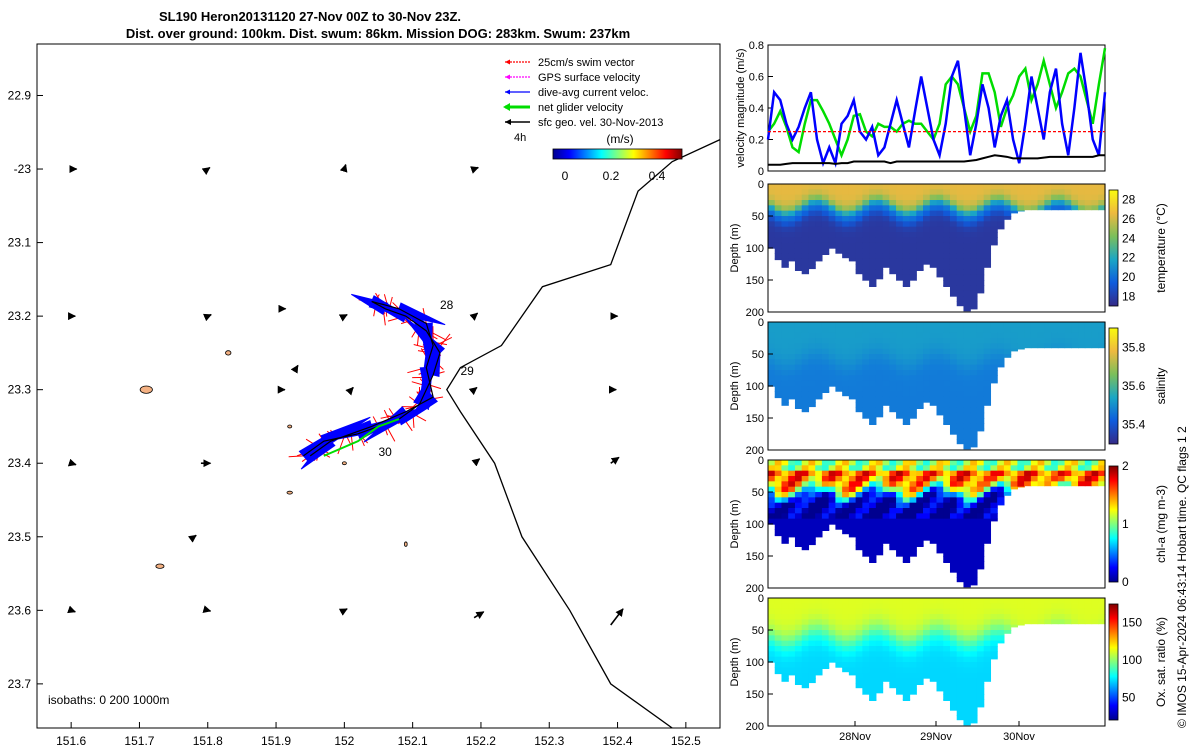 The height and width of the screenshot is (750, 1200). What do you see at coordinates (361, 437) in the screenshot?
I see `net-glider-velocity` at bounding box center [361, 437].